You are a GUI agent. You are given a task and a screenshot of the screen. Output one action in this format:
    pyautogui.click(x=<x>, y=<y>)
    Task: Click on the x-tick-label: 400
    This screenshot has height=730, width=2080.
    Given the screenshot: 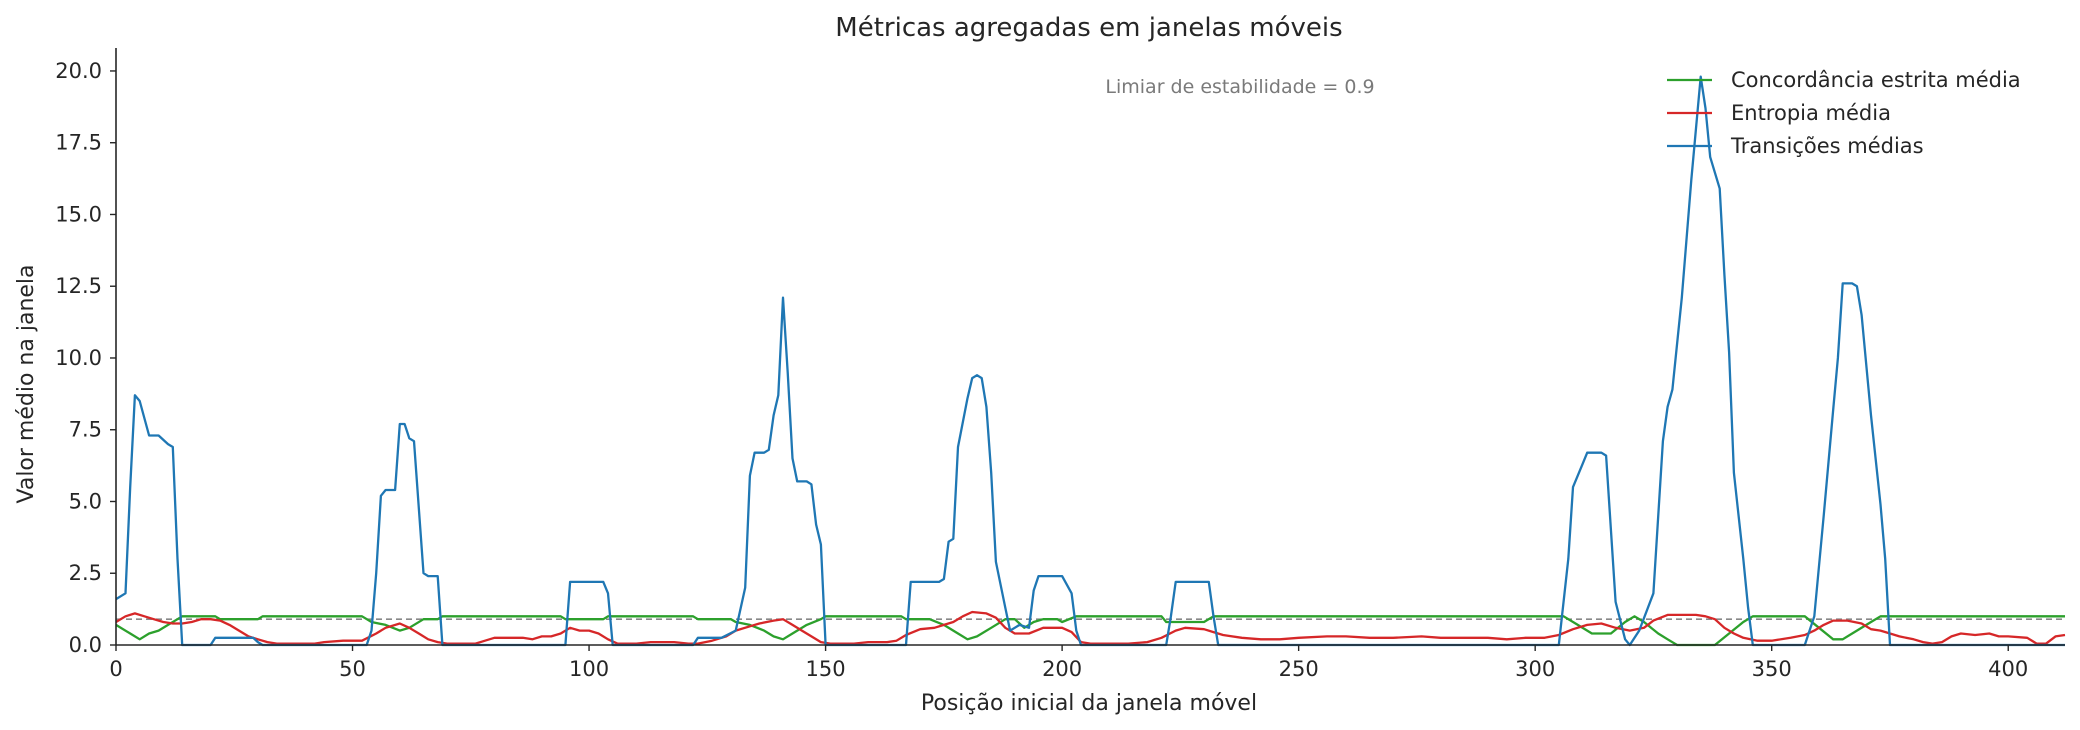 What is the action you would take?
    pyautogui.click(x=2008, y=669)
    